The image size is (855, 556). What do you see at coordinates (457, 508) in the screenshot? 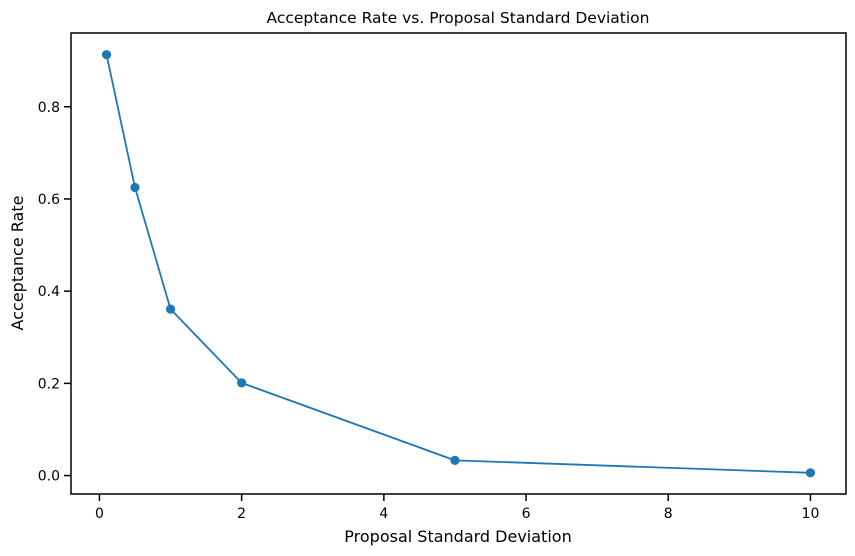
I see `x-axis: 0 2 4 6 8 10` at bounding box center [457, 508].